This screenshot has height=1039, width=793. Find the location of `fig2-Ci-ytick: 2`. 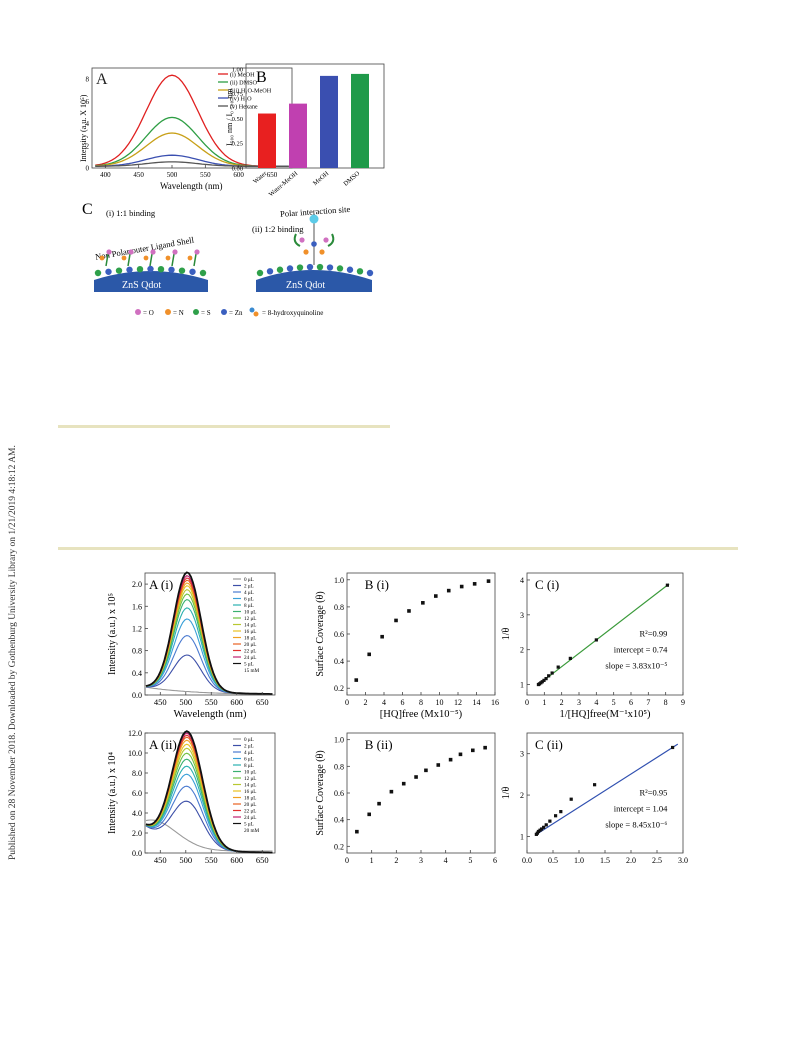

fig2-Ci-ytick: 2 is located at coordinates (522, 650).